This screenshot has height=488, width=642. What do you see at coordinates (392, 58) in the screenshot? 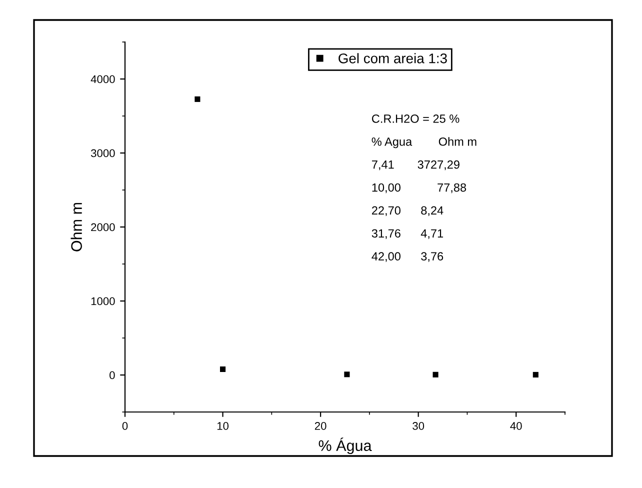
I see `legend-label: Gel com areia 1:3` at bounding box center [392, 58].